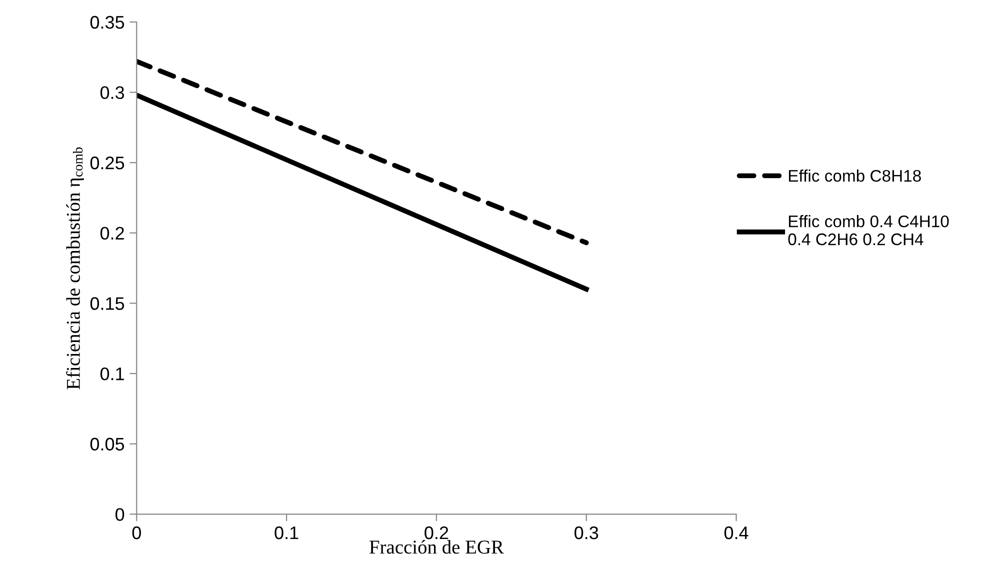 The image size is (983, 579). I want to click on x-tick-label: 0.2, so click(436, 533).